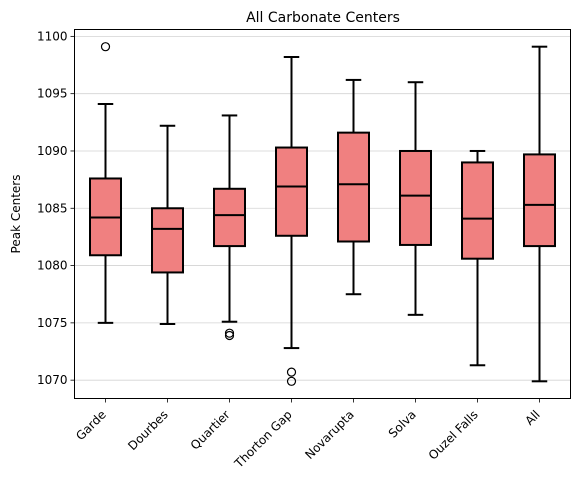 This screenshot has width=580, height=491. What do you see at coordinates (453, 435) in the screenshot?
I see `x-tick-label: Ouzel Falls` at bounding box center [453, 435].